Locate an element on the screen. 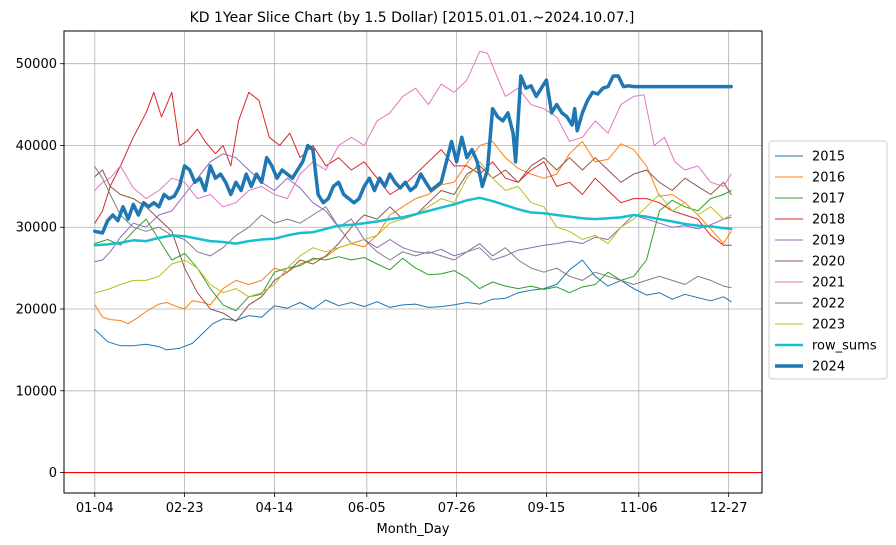  series-line-2019 is located at coordinates (413, 208).